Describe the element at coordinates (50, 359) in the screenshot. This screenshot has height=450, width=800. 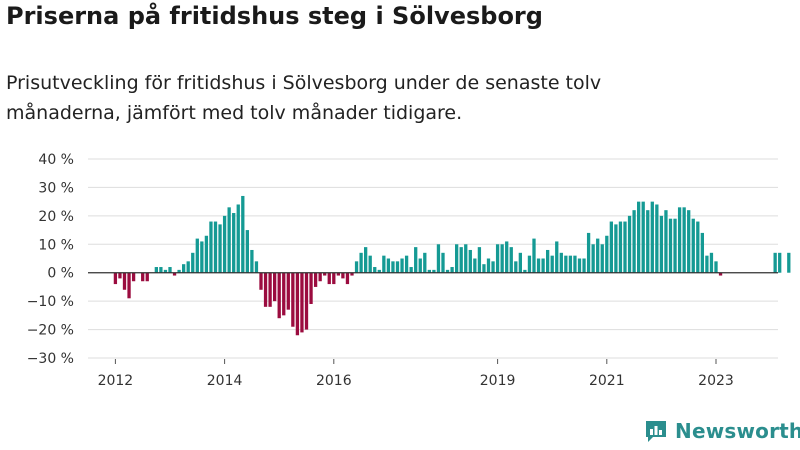
I see `y-tick-label: −30 %` at that location.